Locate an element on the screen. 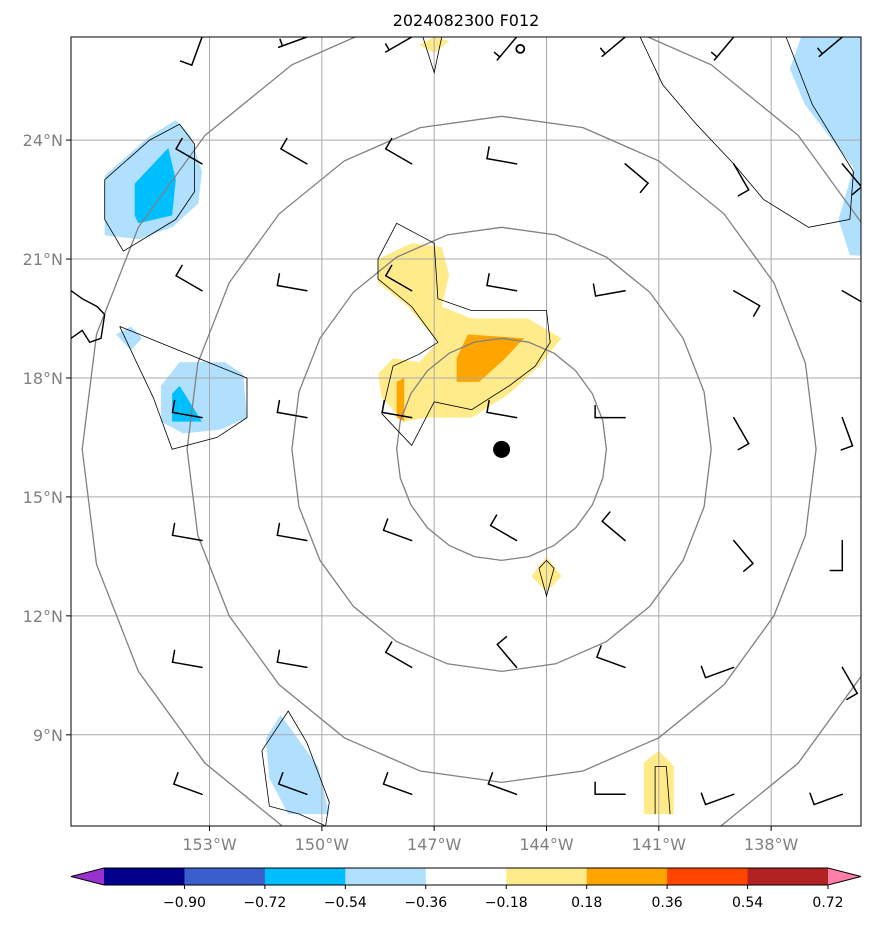  colorbar-label-1: −0.72 is located at coordinates (264, 903).